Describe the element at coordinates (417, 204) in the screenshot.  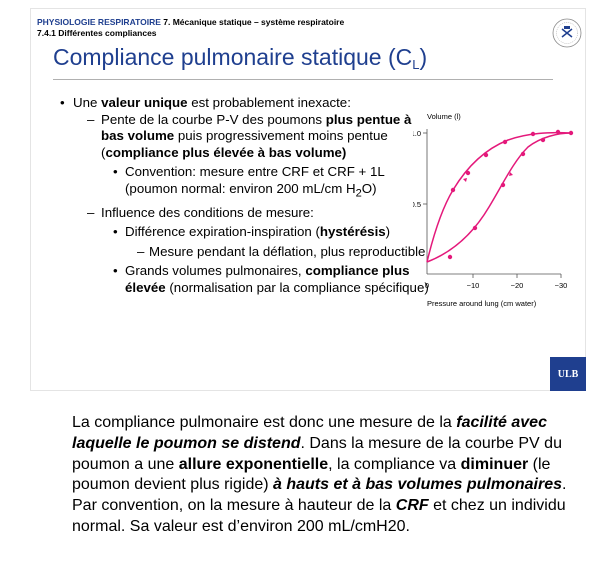
I see `y-tick-05: 0.5` at that location.